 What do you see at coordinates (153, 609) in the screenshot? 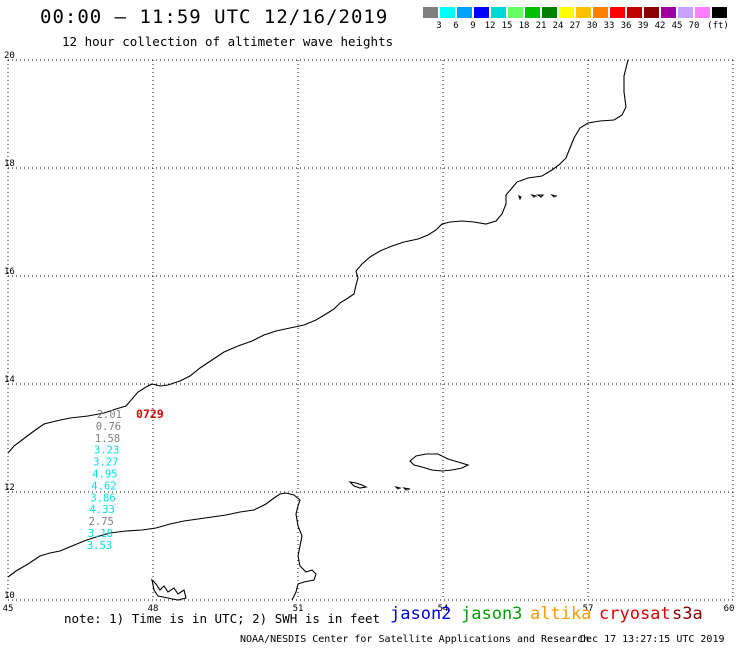
I see `longitude-tick-label: 48` at bounding box center [153, 609].